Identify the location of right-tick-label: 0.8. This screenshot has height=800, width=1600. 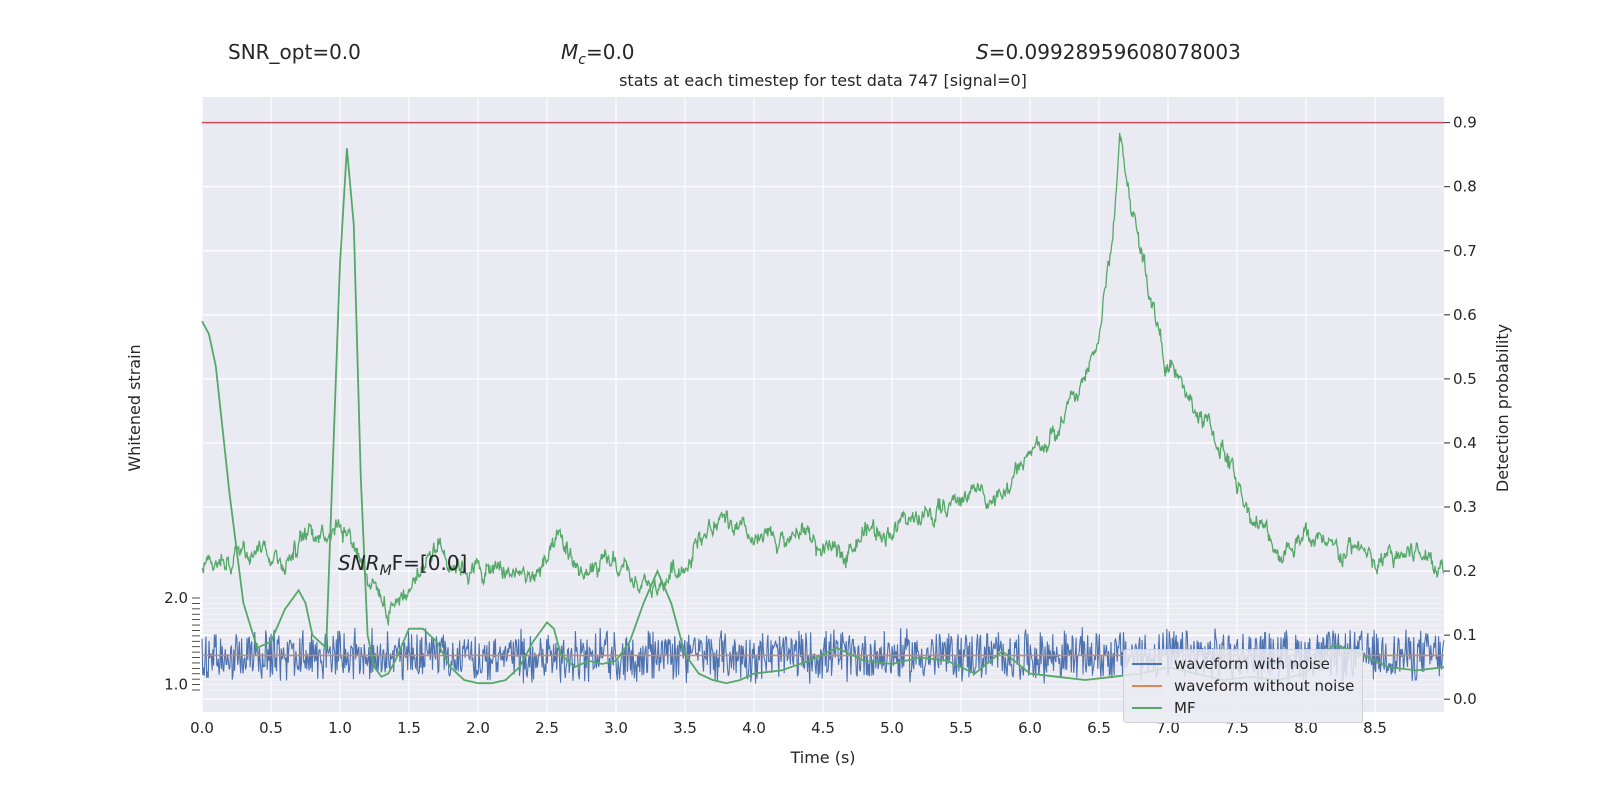
(1465, 187).